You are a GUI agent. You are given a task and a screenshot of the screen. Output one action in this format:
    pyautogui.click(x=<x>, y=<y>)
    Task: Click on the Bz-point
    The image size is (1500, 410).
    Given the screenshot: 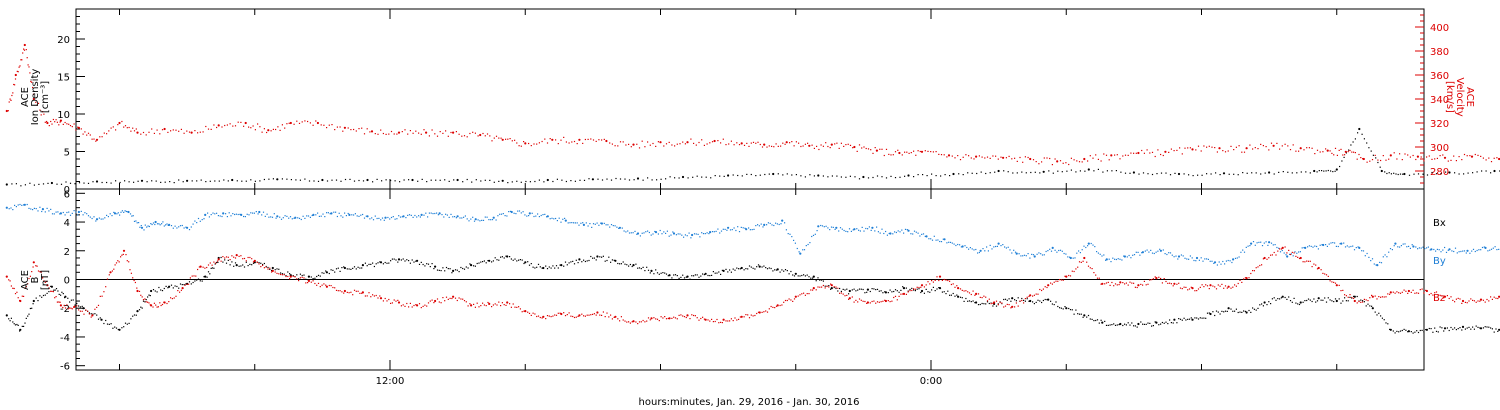 What is the action you would take?
    pyautogui.click(x=254, y=260)
    